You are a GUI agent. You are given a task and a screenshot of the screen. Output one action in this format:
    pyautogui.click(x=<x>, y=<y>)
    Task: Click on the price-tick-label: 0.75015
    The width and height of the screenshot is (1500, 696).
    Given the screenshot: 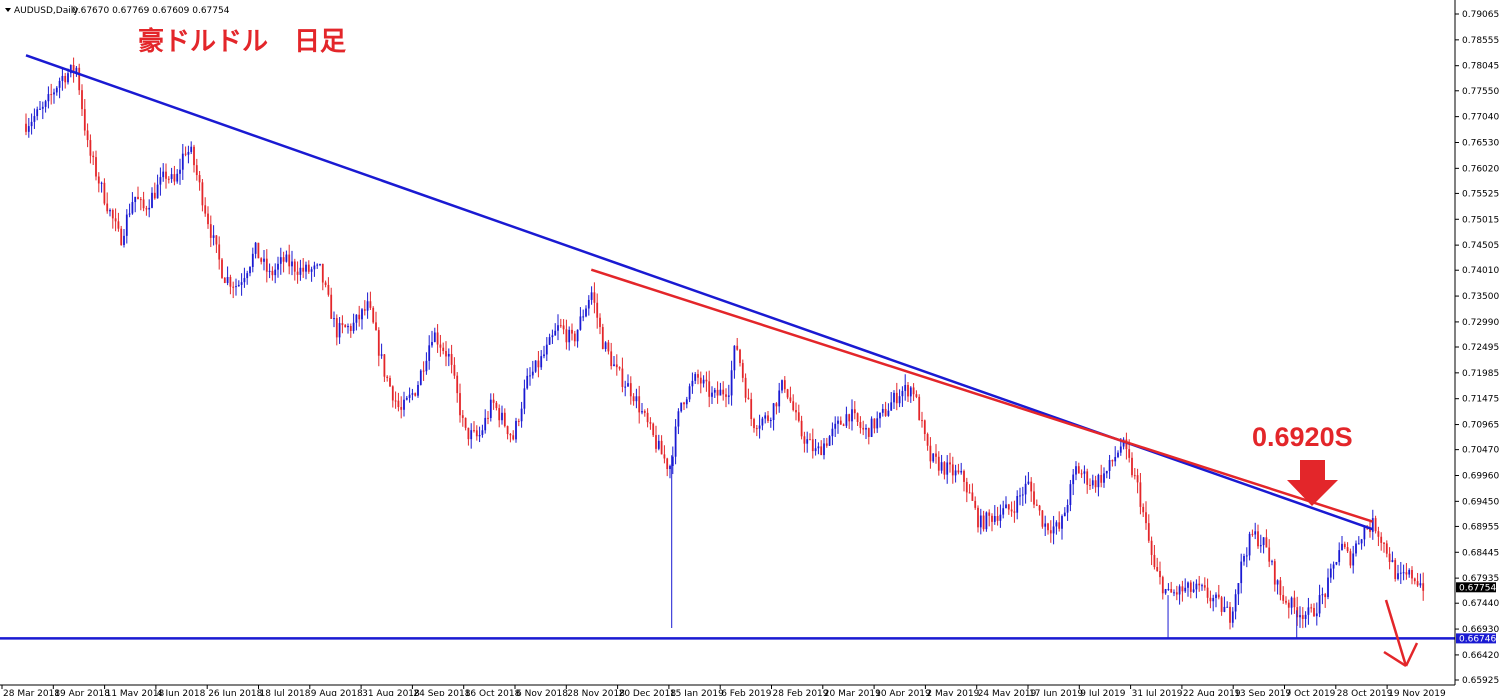 What is the action you would take?
    pyautogui.click(x=1480, y=220)
    